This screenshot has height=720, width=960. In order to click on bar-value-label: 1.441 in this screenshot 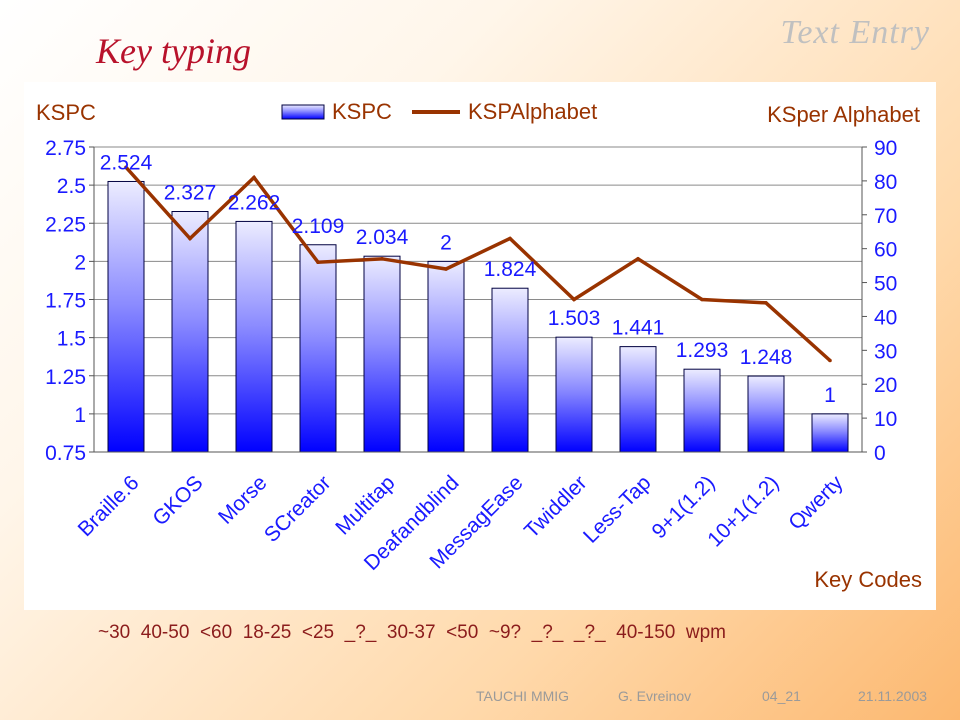, I will do `click(638, 328)`.